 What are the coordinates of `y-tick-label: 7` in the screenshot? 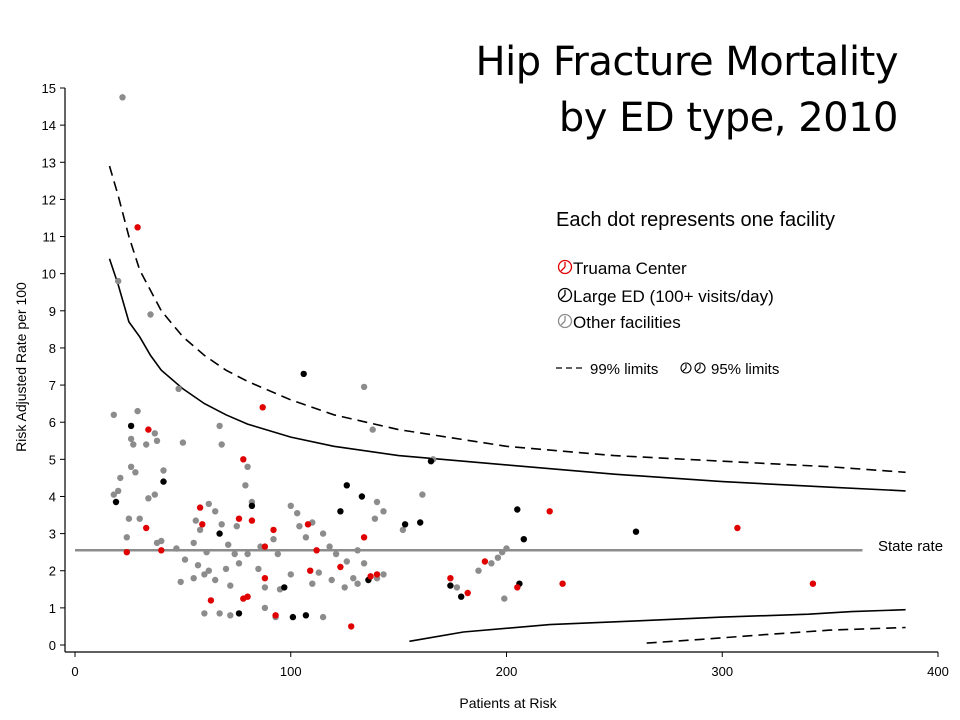 It's located at (52, 385).